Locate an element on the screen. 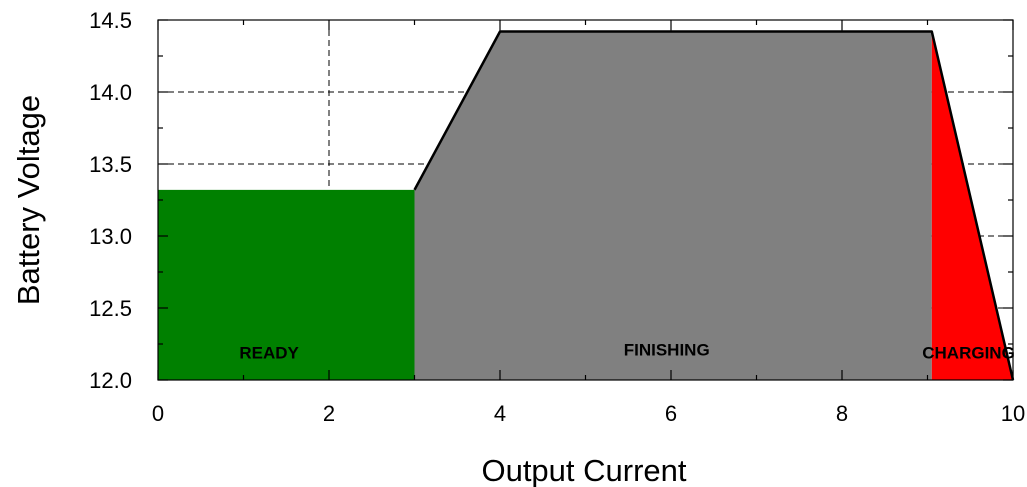  y-tick-label: 14.5 is located at coordinates (110, 20).